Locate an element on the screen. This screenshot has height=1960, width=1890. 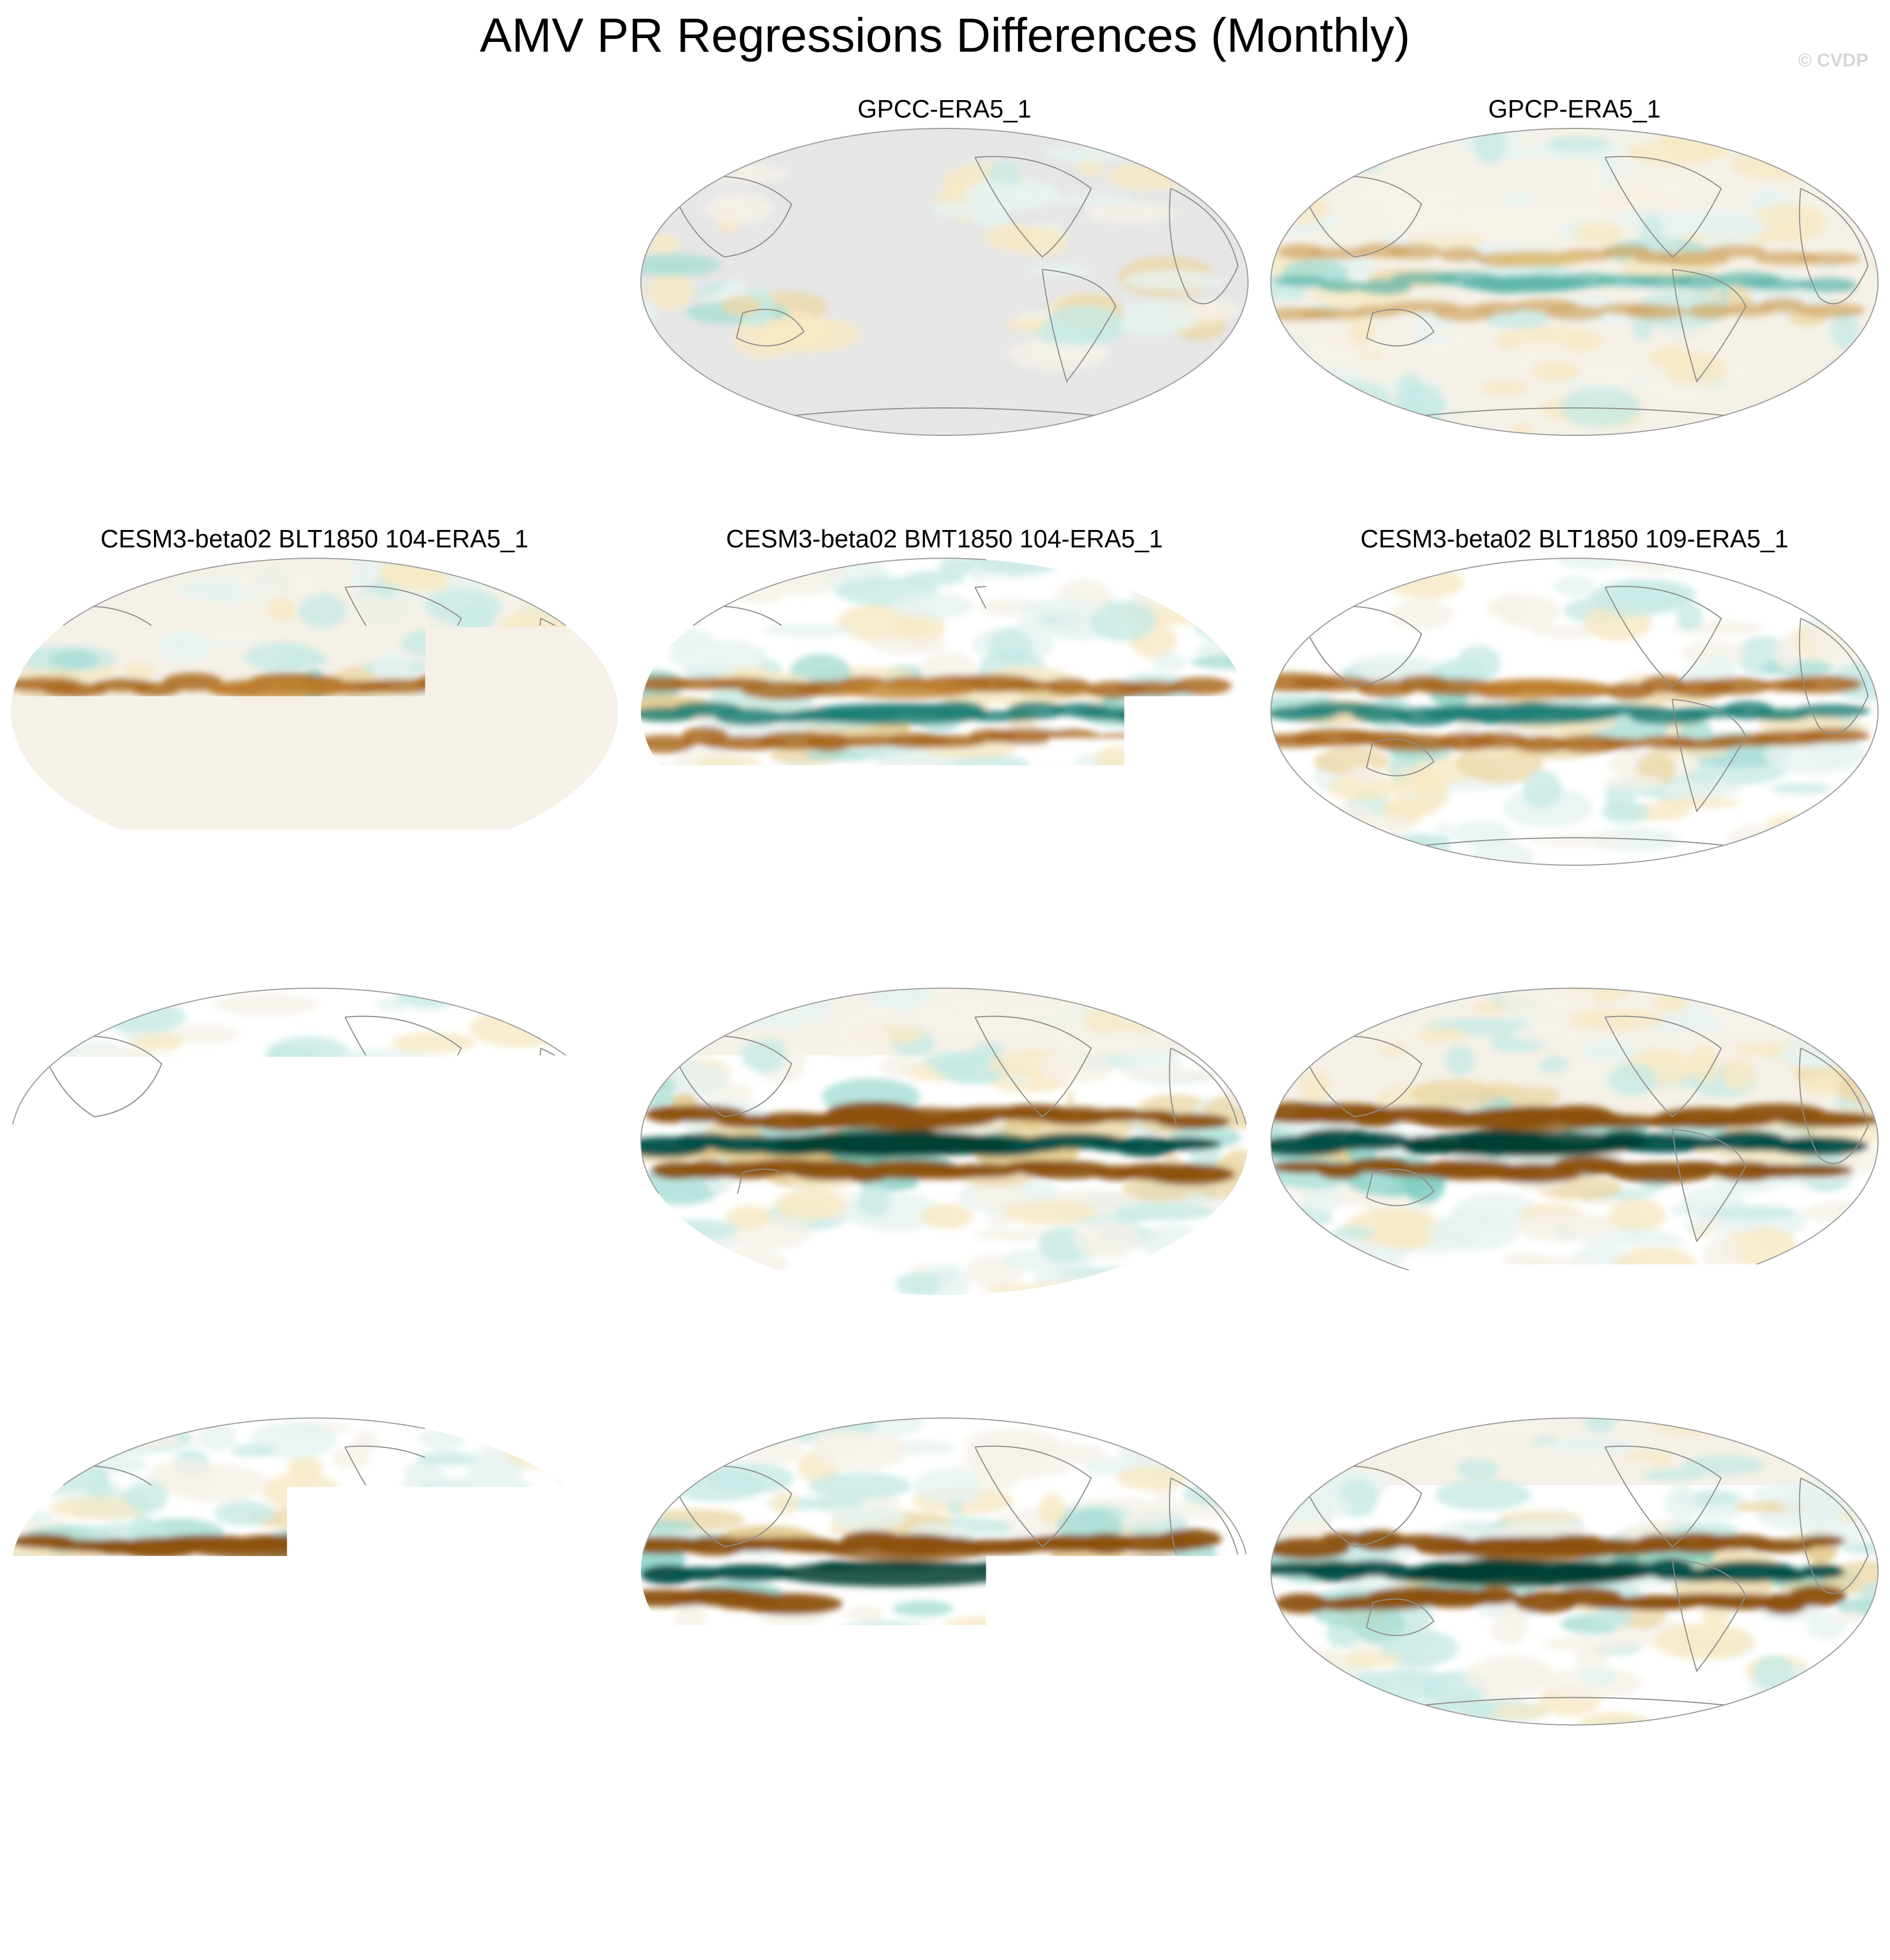
map-panel: GPCC-ERA5_1 is located at coordinates (944, 307).